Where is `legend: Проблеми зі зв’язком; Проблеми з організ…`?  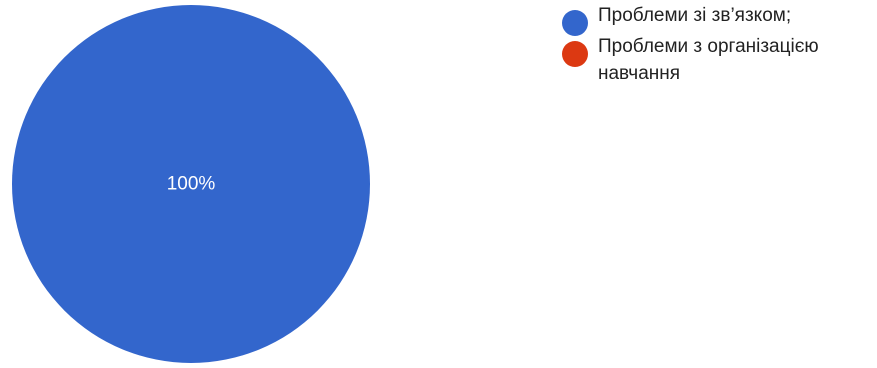 legend: Проблеми зі зв’язком; Проблеми з організ… is located at coordinates (715, 46).